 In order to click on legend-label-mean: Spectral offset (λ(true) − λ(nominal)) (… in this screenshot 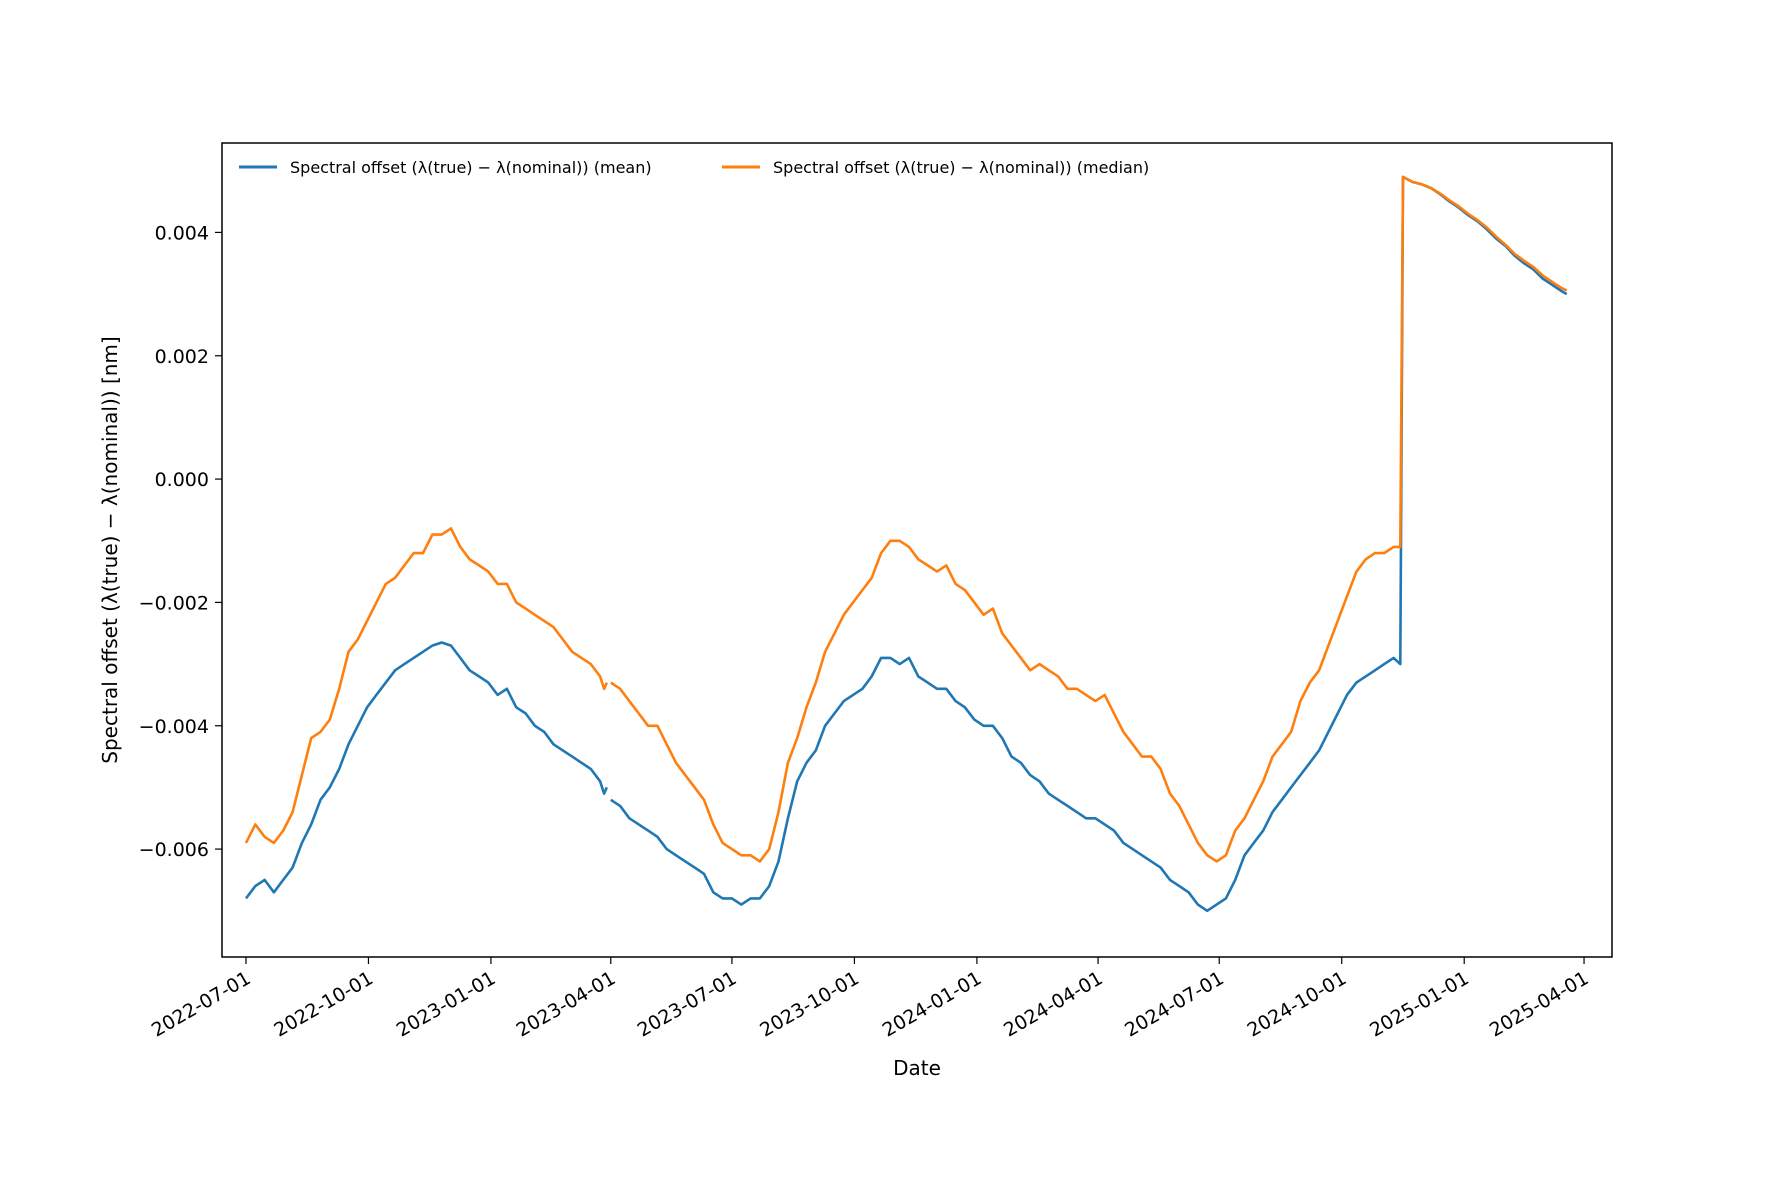, I will do `click(471, 167)`.